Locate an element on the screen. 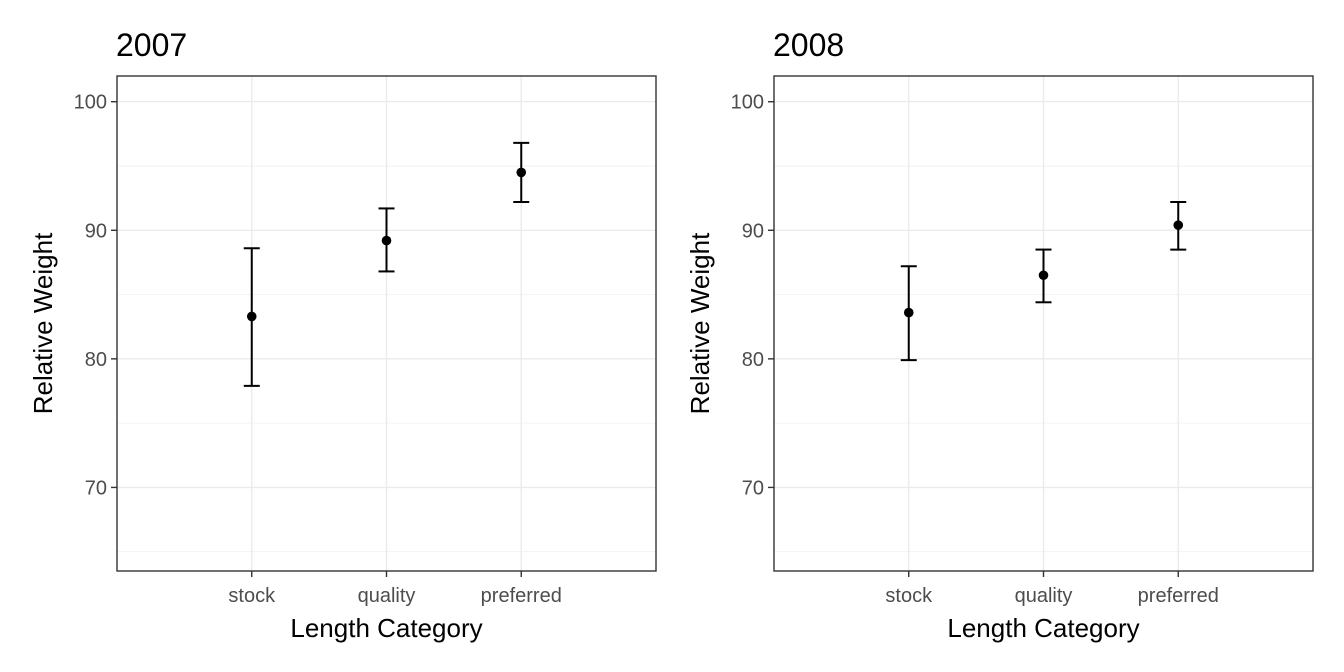 The height and width of the screenshot is (672, 1344). chart-title: 2007 is located at coordinates (151, 45).